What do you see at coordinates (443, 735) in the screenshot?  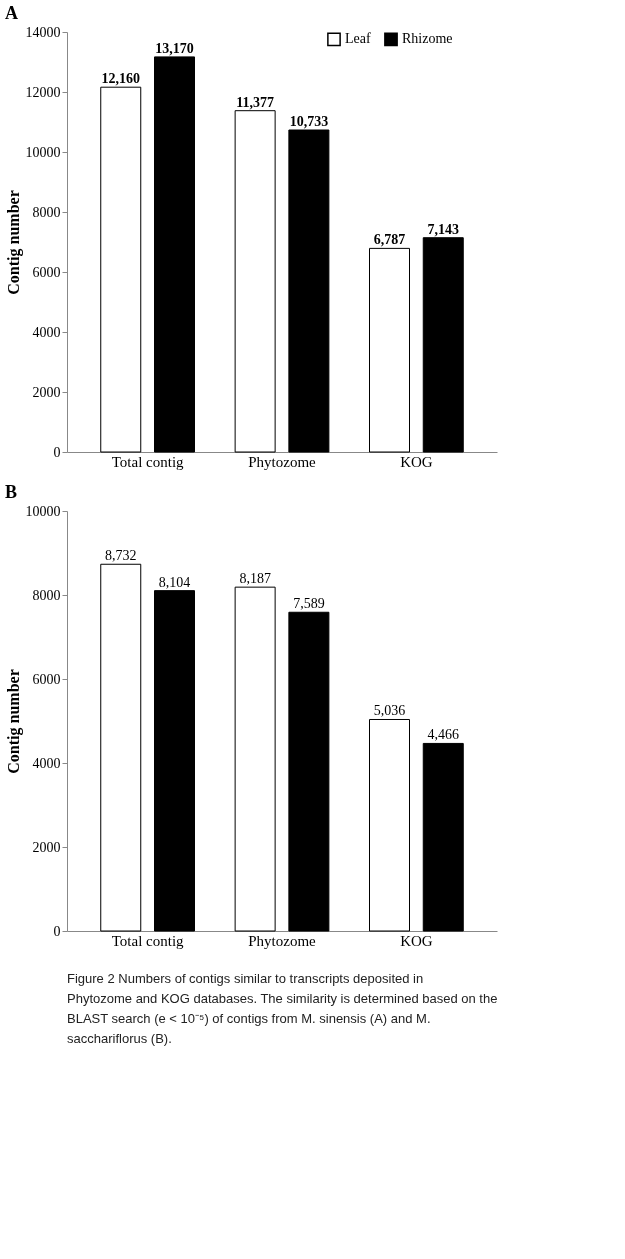 I see `data-label: 4,466` at bounding box center [443, 735].